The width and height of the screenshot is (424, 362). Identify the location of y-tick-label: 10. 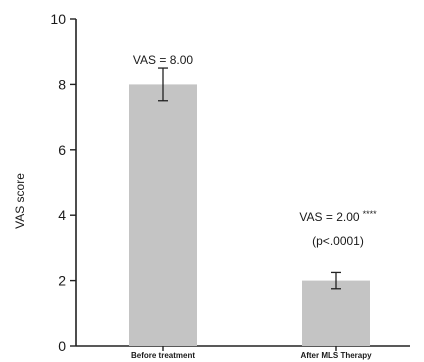
(58, 19).